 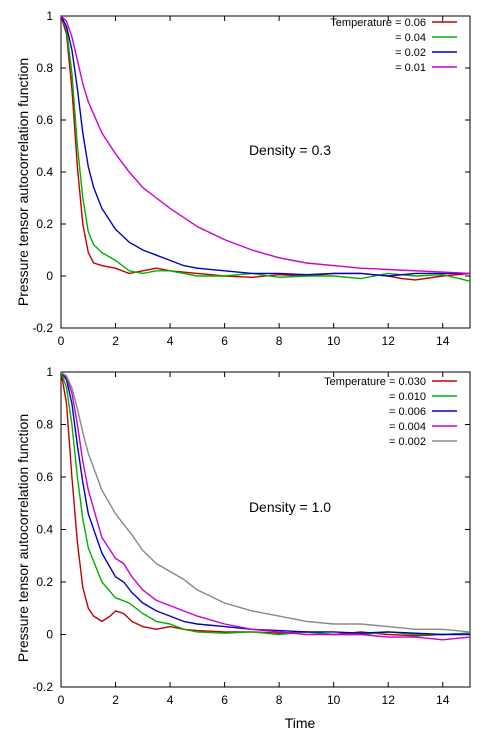 I want to click on legend-label-2: = 0.006, so click(x=407, y=412).